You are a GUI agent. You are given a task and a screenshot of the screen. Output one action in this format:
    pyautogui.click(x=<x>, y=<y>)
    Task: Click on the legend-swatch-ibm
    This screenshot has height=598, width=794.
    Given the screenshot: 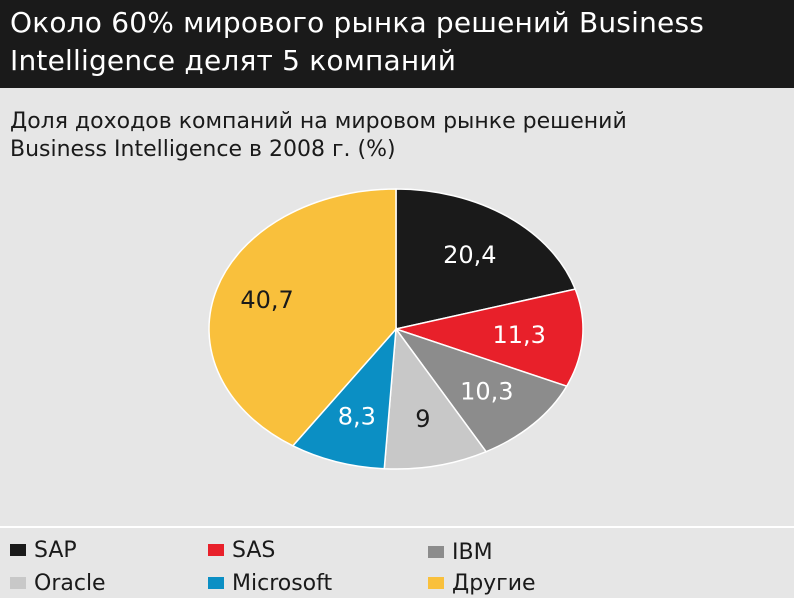 What is the action you would take?
    pyautogui.click(x=436, y=552)
    